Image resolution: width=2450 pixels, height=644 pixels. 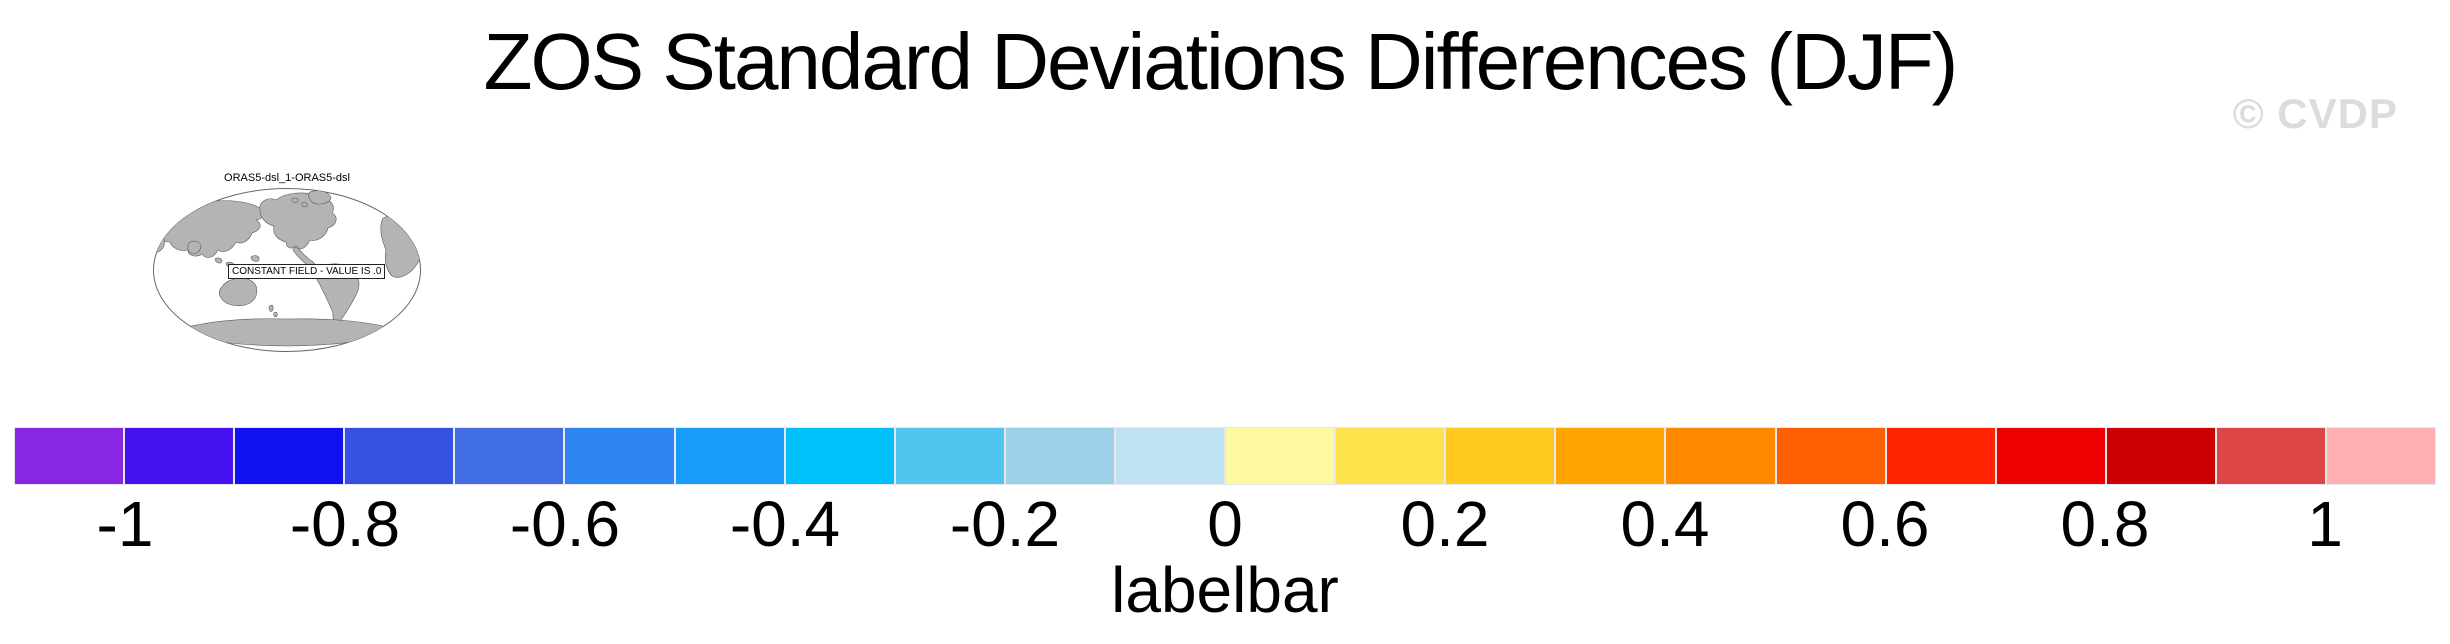 I want to click on colorbar-tick-0.2: 0.2, so click(x=1445, y=524).